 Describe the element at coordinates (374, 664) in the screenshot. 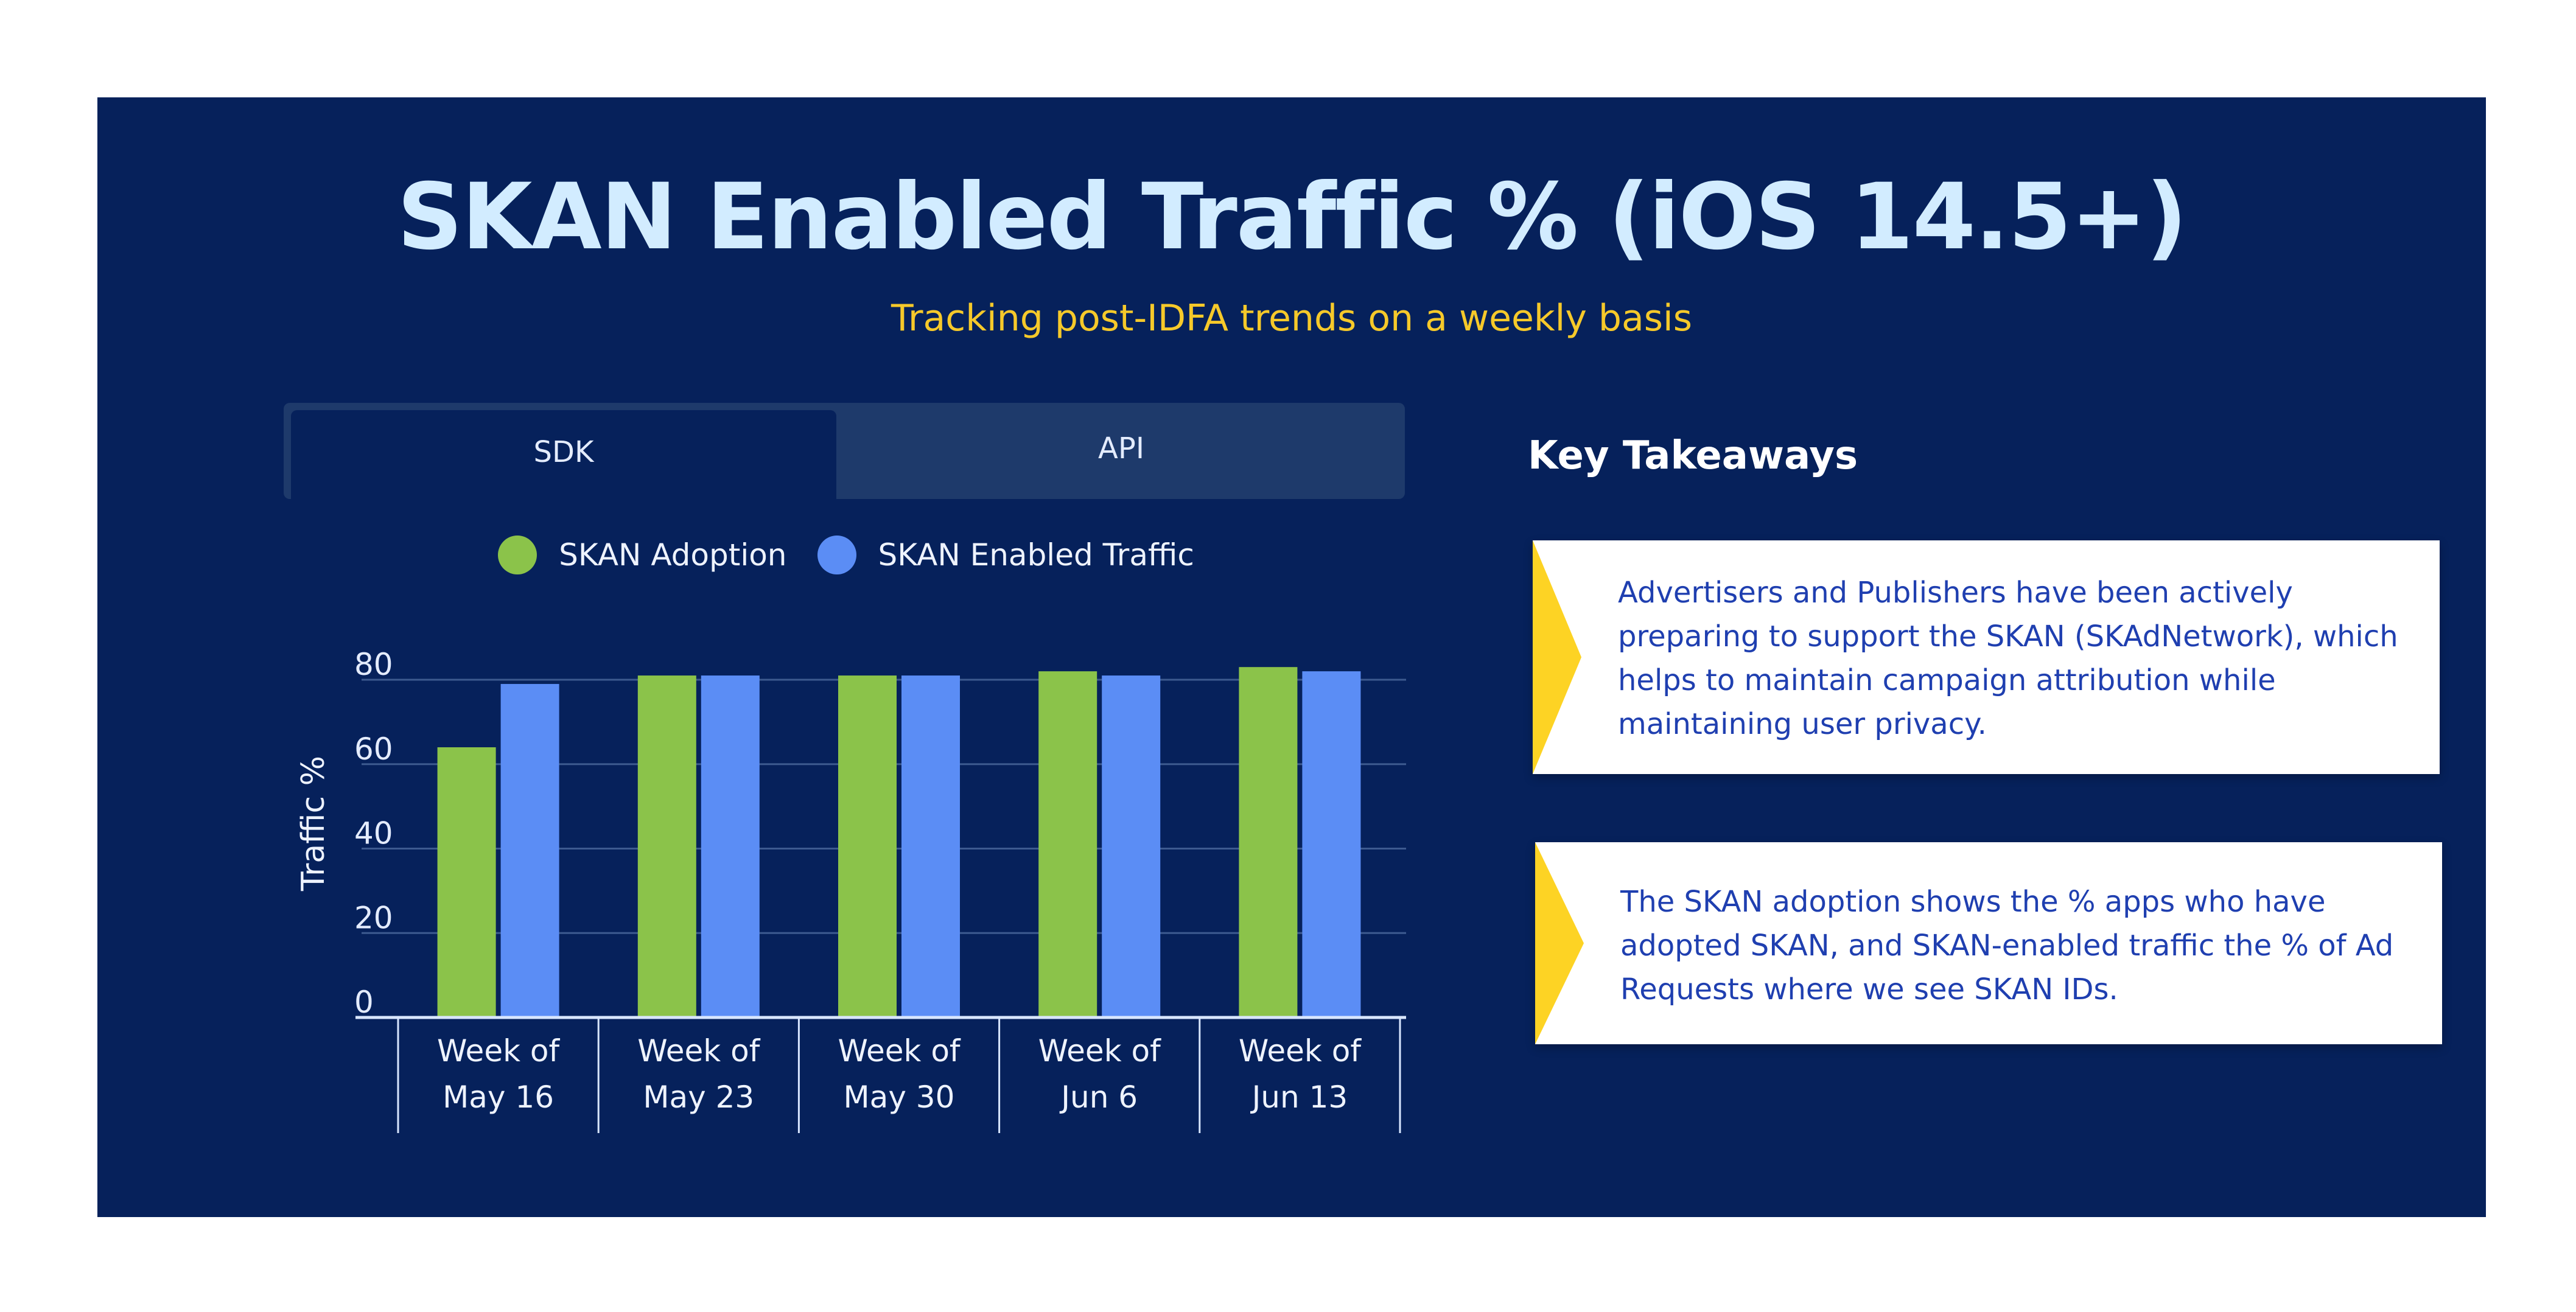

I see `y-tick-label: 80` at that location.